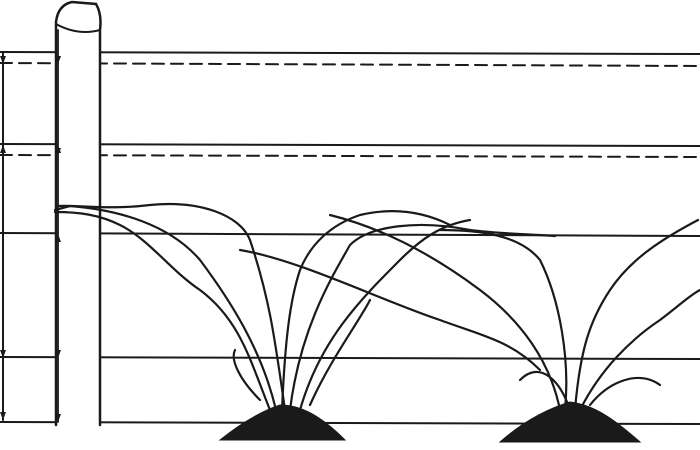 This screenshot has height=450, width=700. I want to click on post-cap, so click(78, 28).